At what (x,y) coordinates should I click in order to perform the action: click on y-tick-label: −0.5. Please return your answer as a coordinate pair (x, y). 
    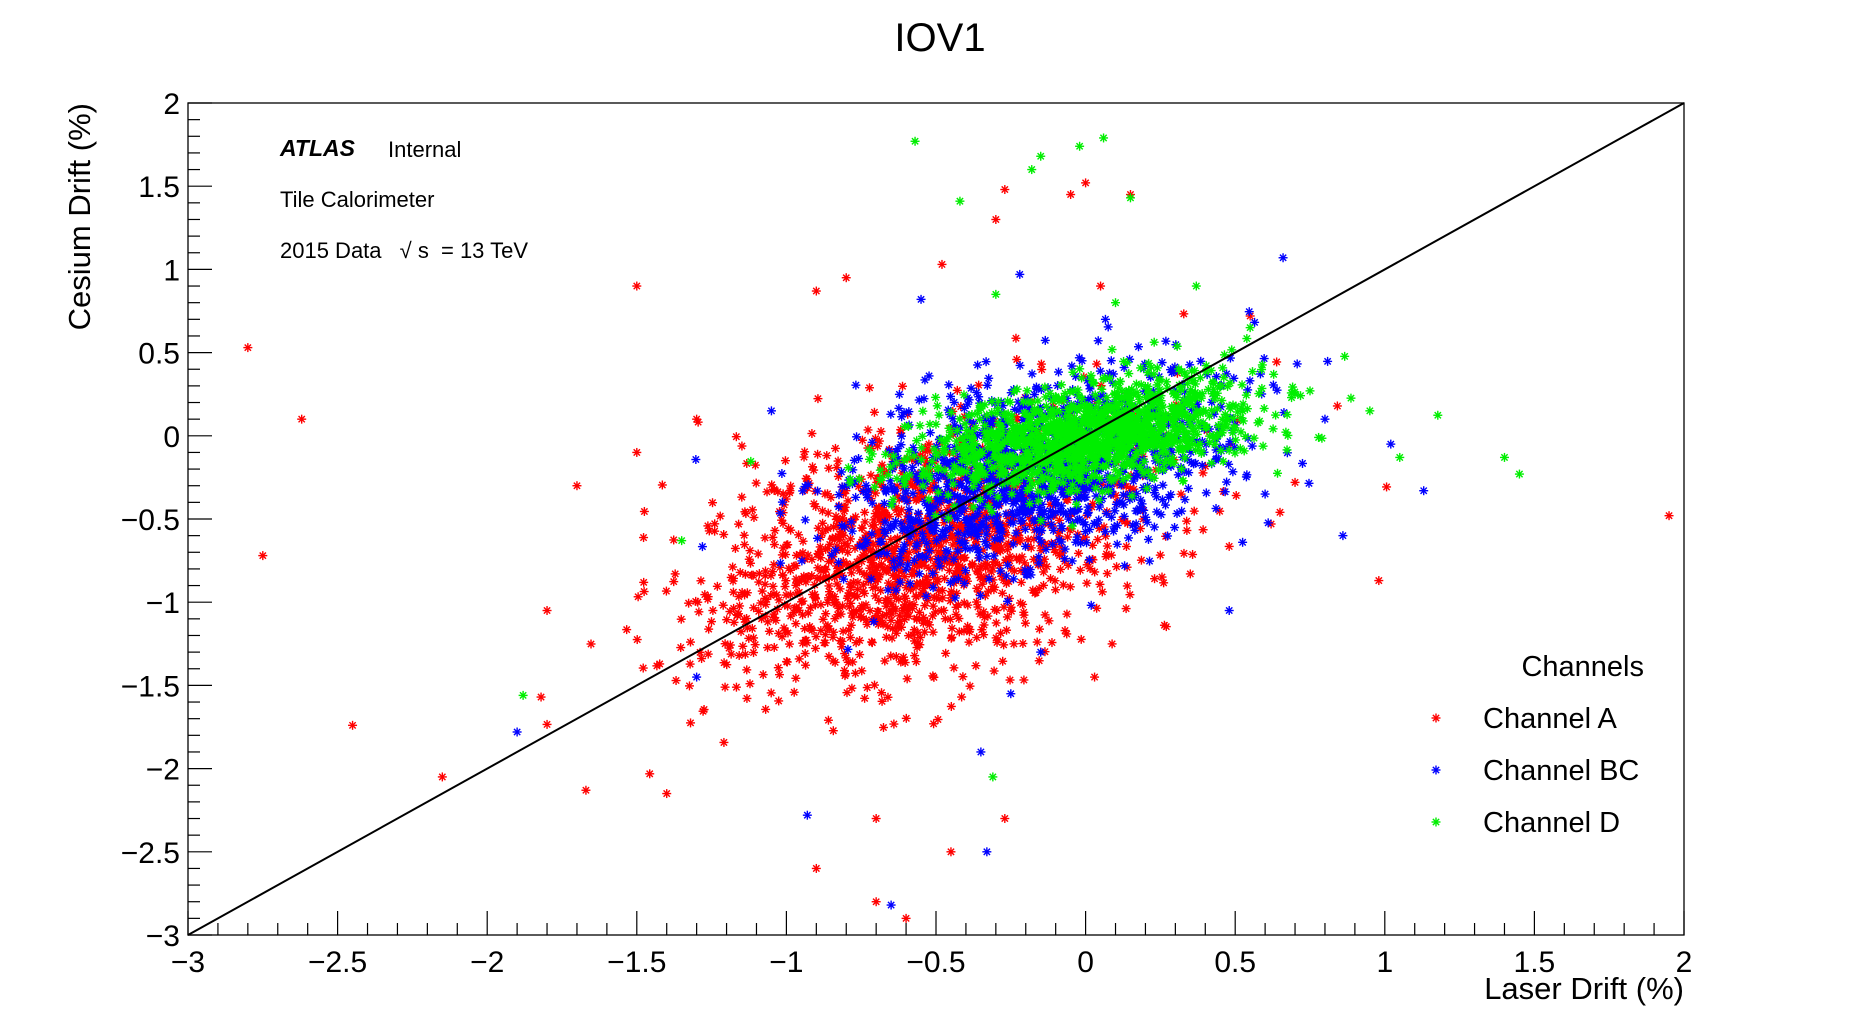
    Looking at the image, I should click on (150, 520).